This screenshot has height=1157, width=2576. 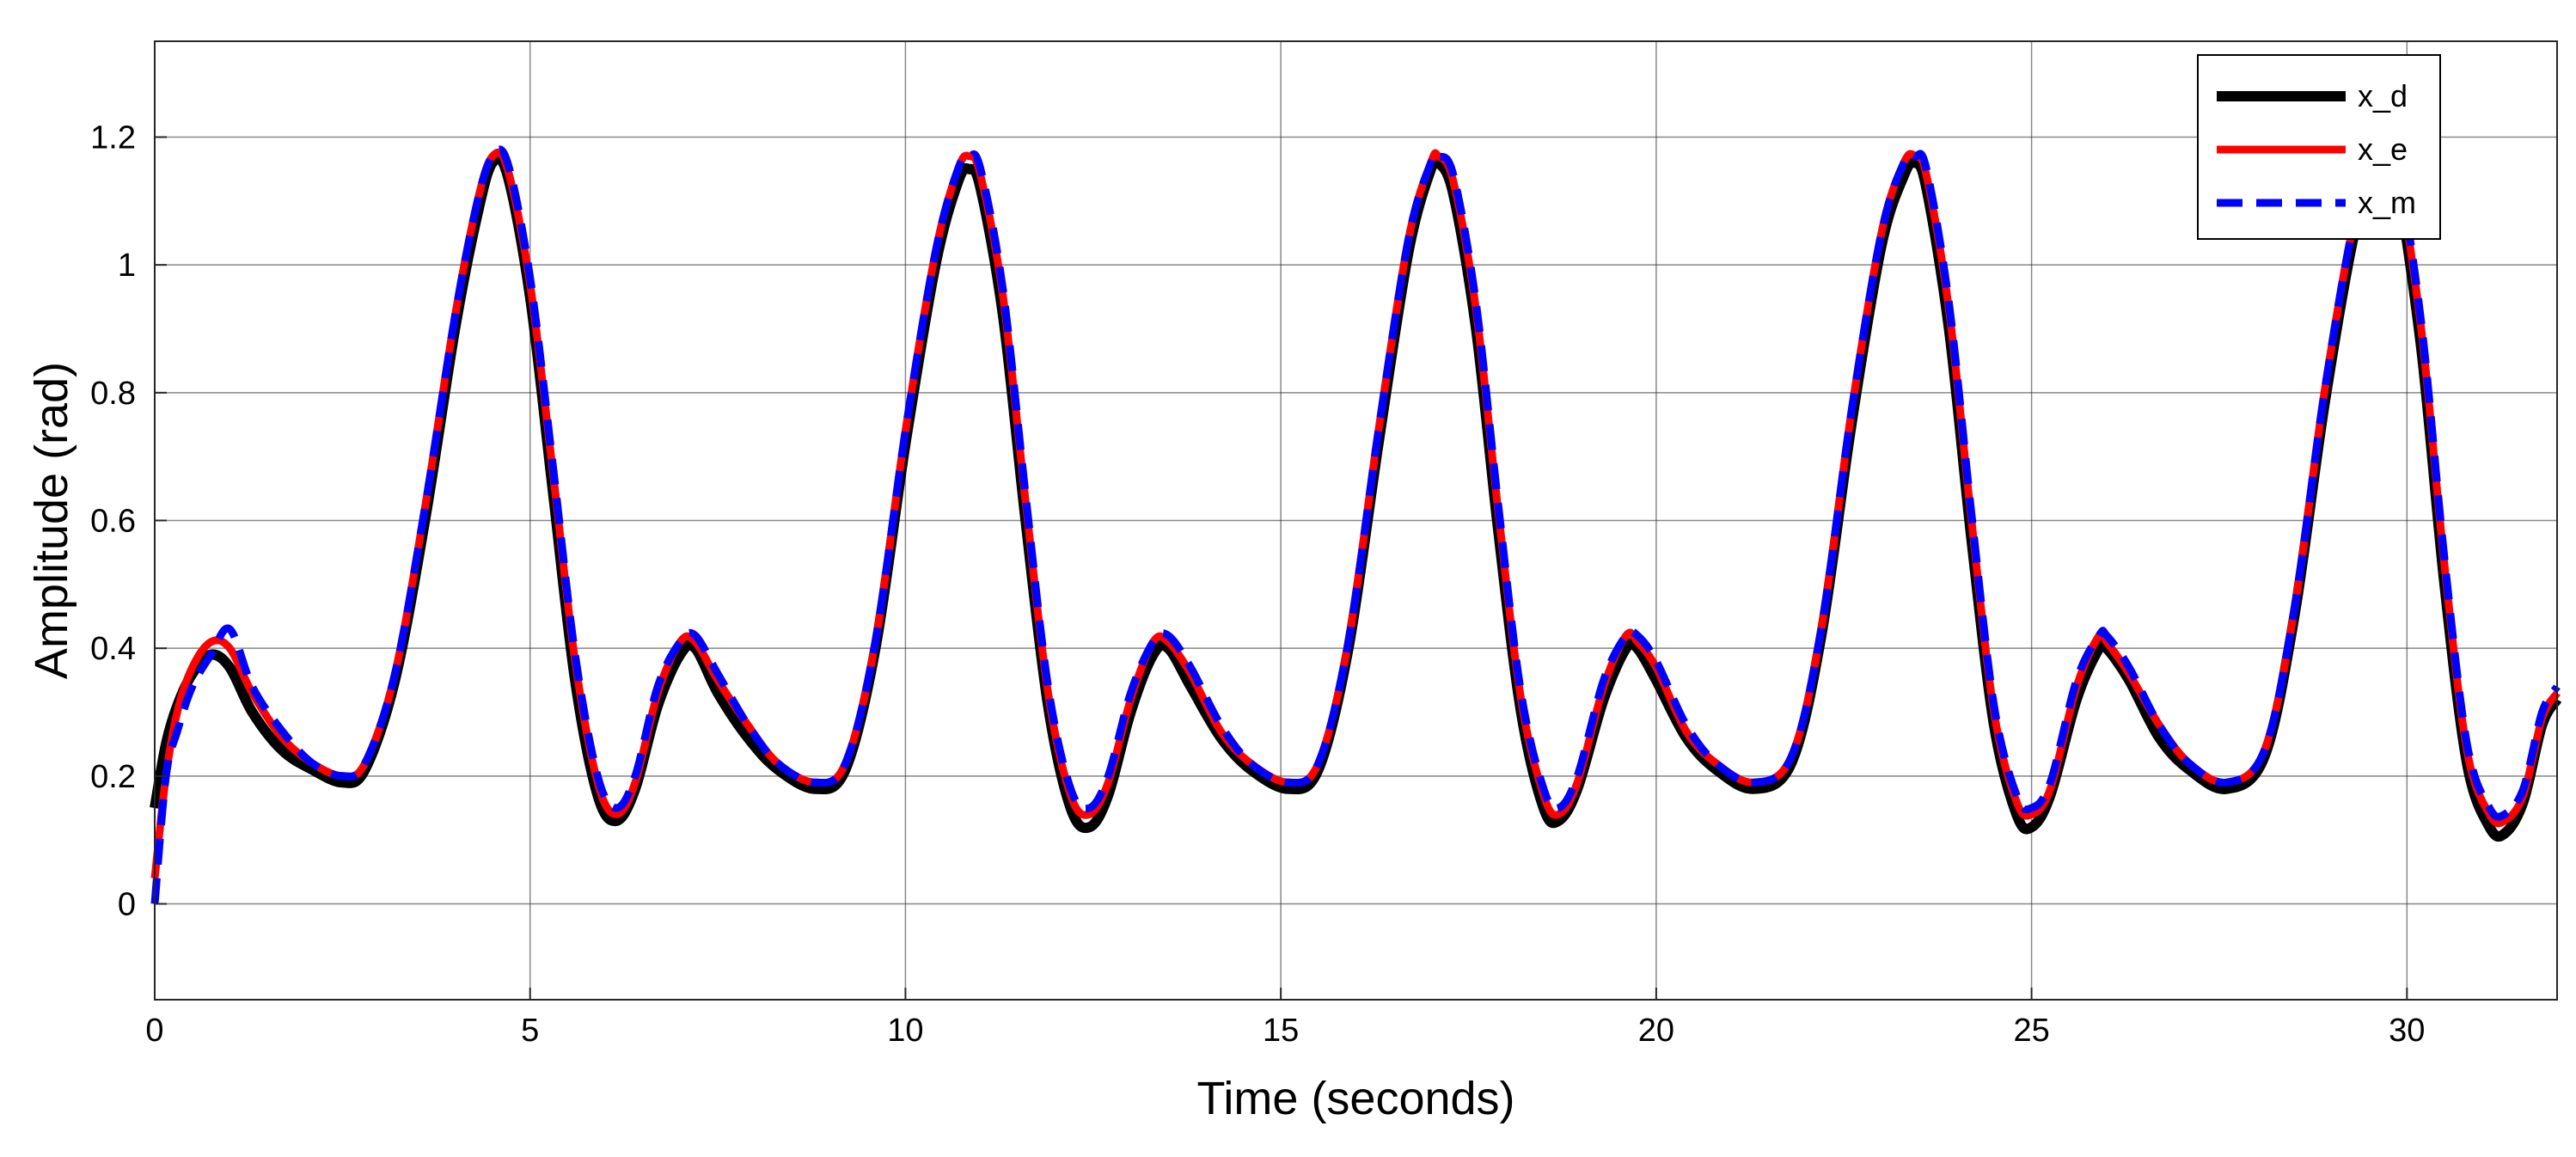 What do you see at coordinates (2031, 1031) in the screenshot?
I see `x-tick-label: 25` at bounding box center [2031, 1031].